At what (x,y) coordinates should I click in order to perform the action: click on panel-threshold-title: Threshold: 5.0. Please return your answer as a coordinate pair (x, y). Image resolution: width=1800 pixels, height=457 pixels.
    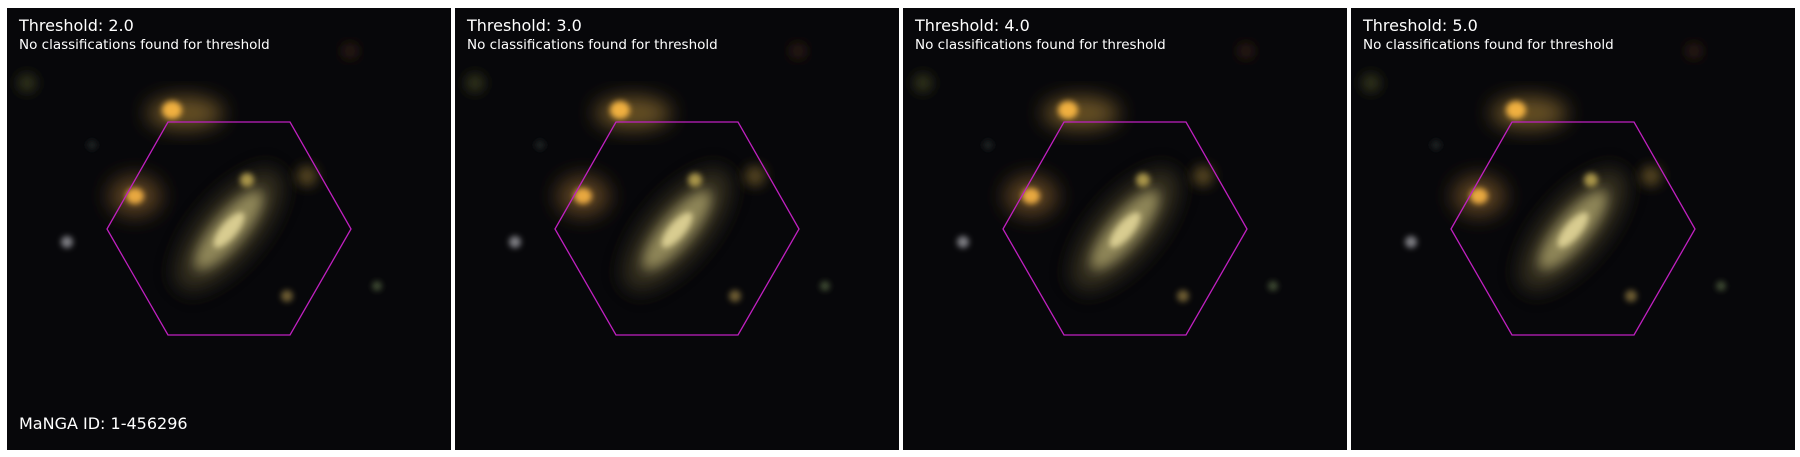
    Looking at the image, I should click on (1420, 25).